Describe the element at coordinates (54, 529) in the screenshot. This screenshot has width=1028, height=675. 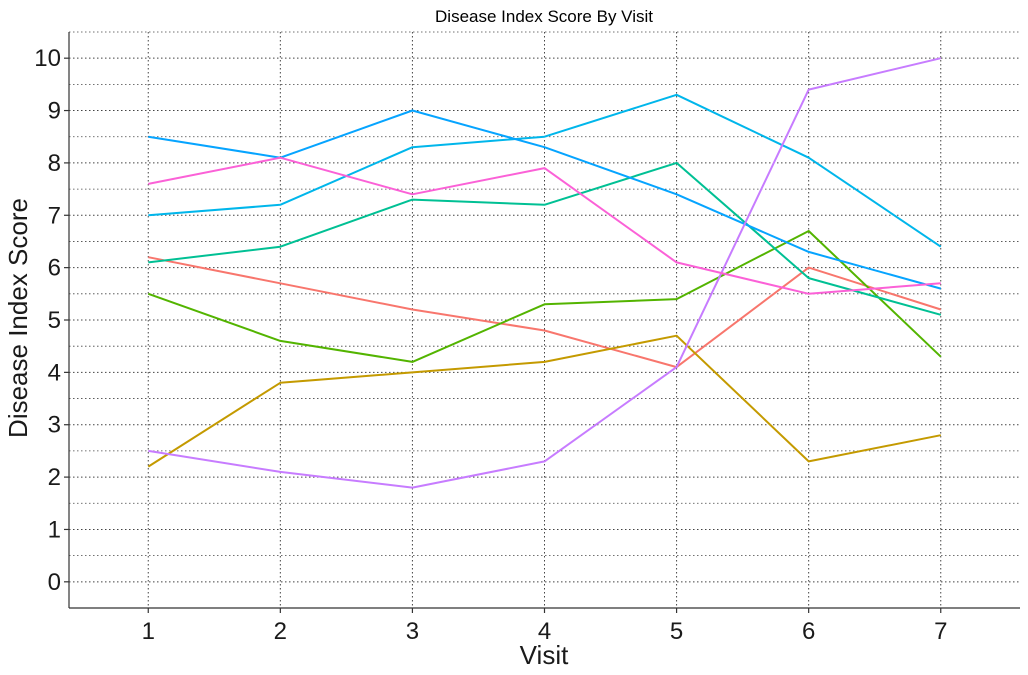
I see `y-tick-label: 1` at that location.